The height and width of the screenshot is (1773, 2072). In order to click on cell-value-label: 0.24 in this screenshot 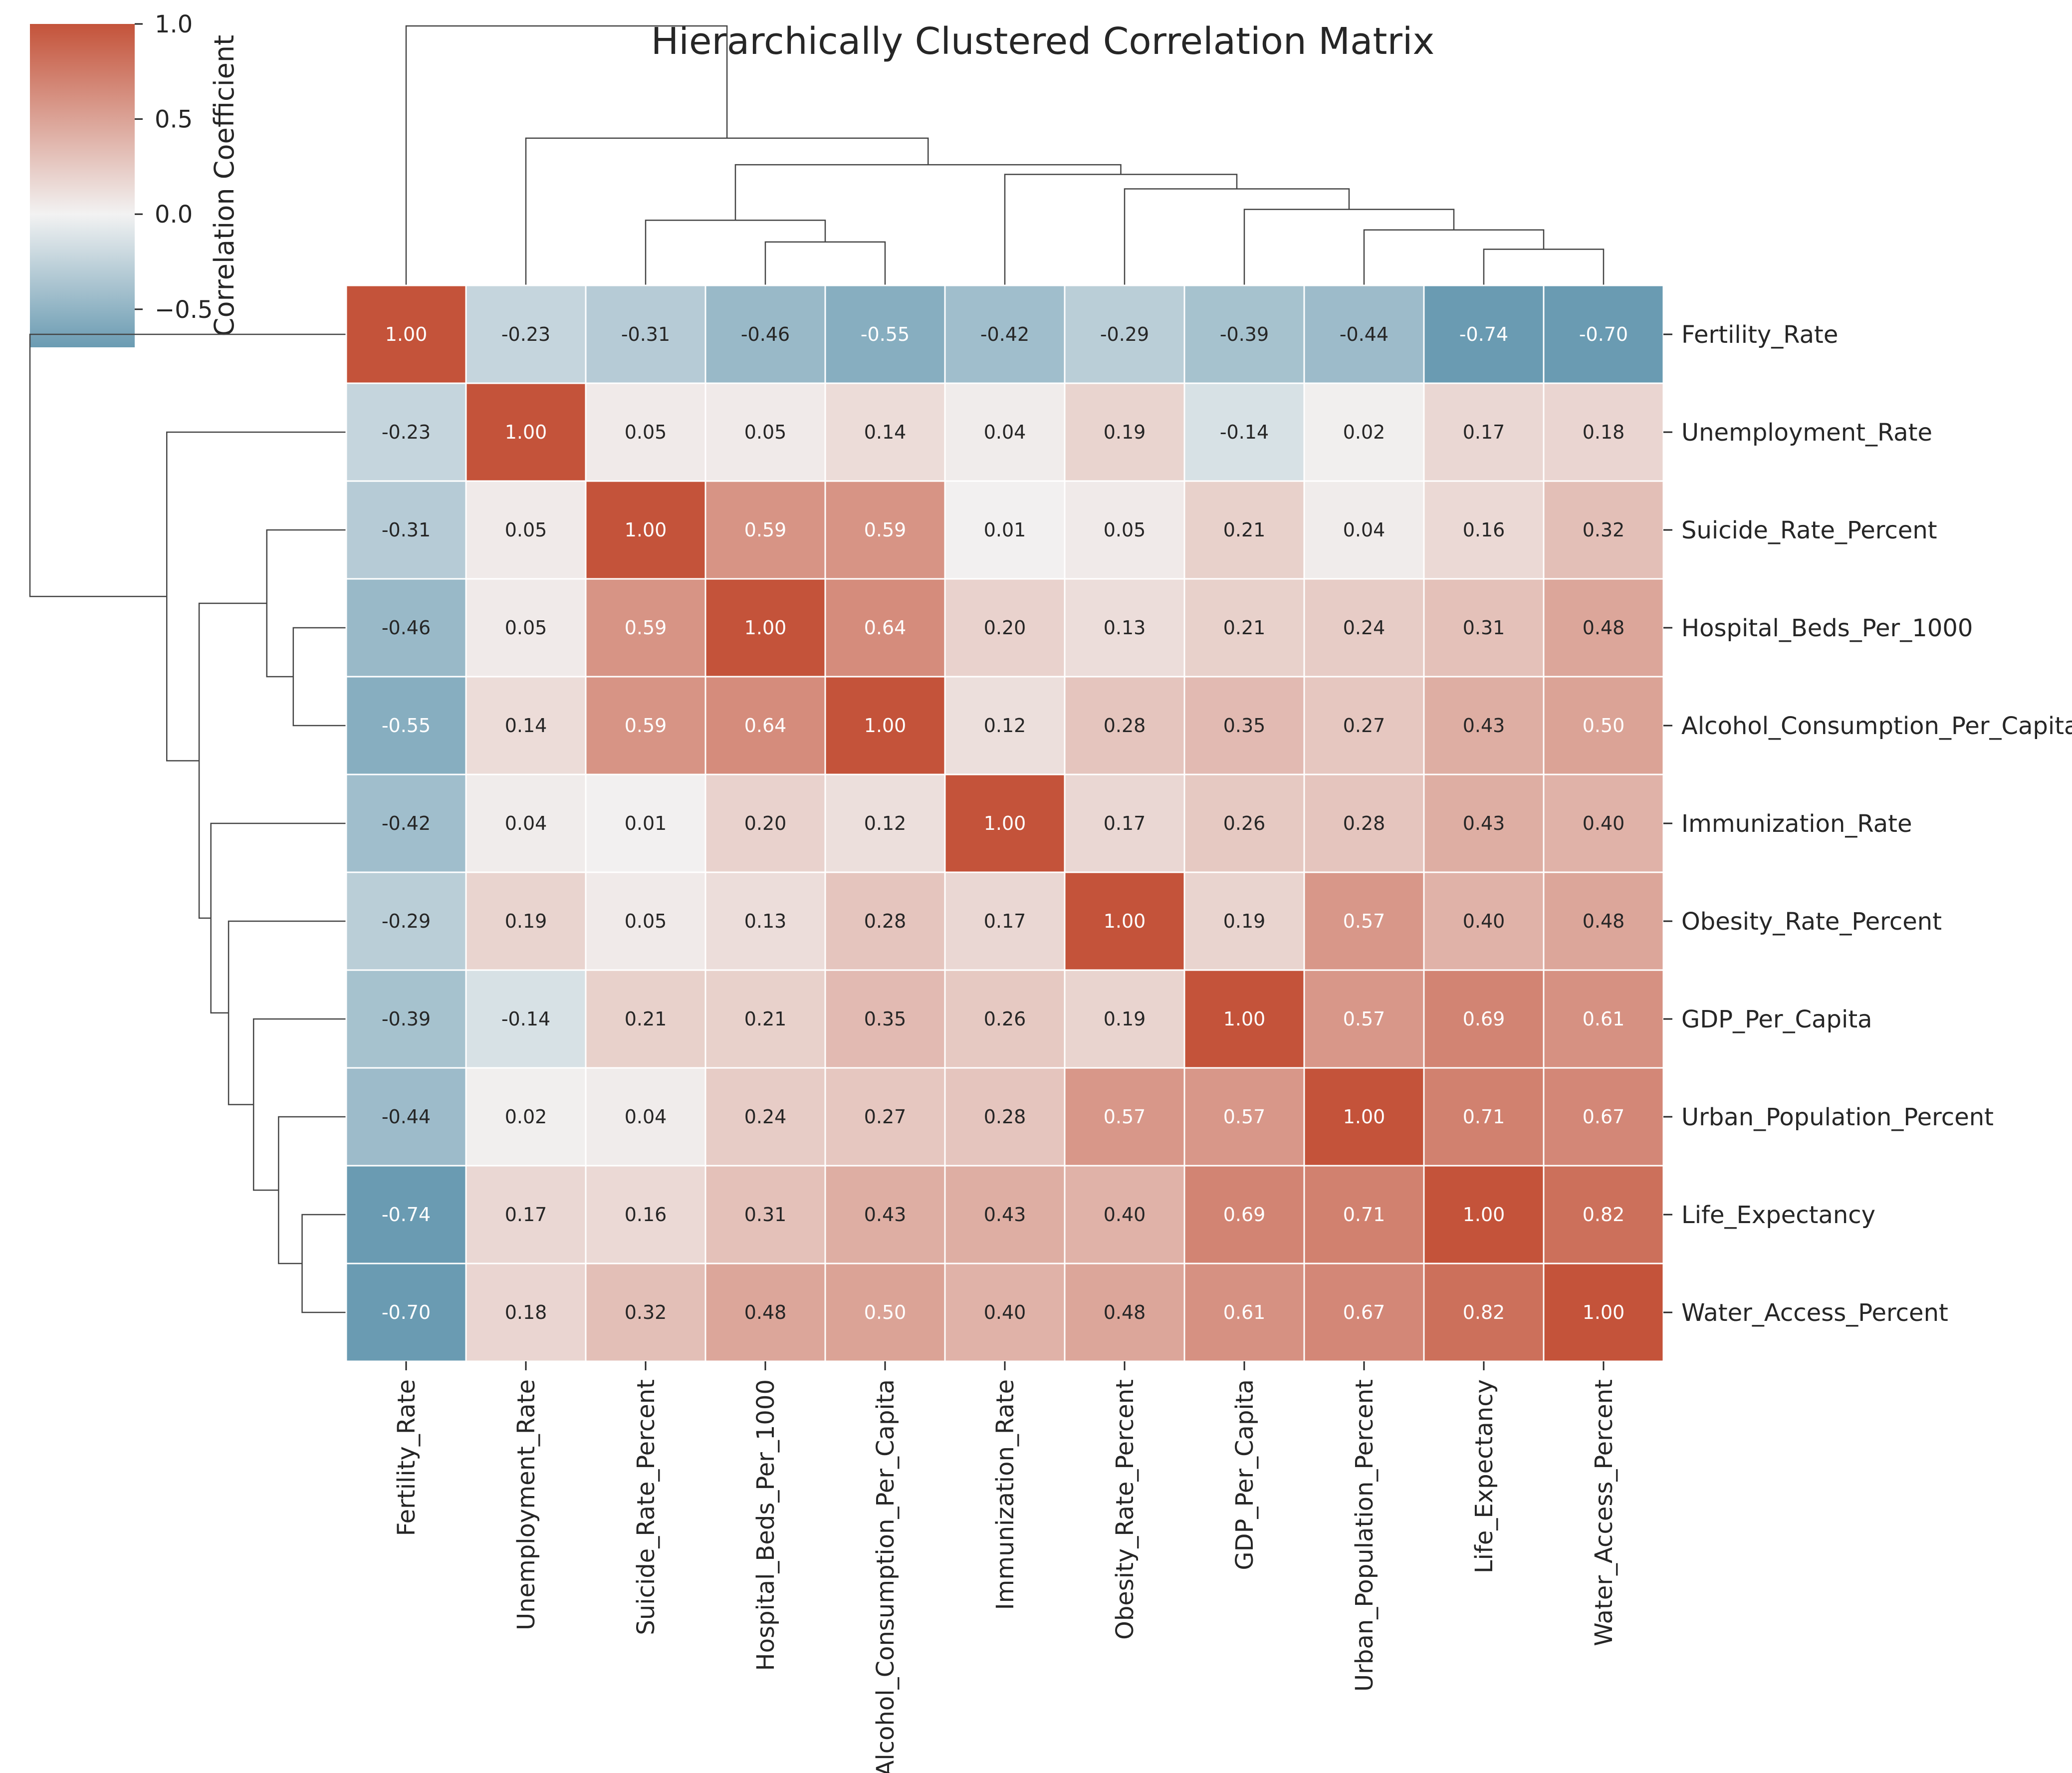, I will do `click(765, 1117)`.